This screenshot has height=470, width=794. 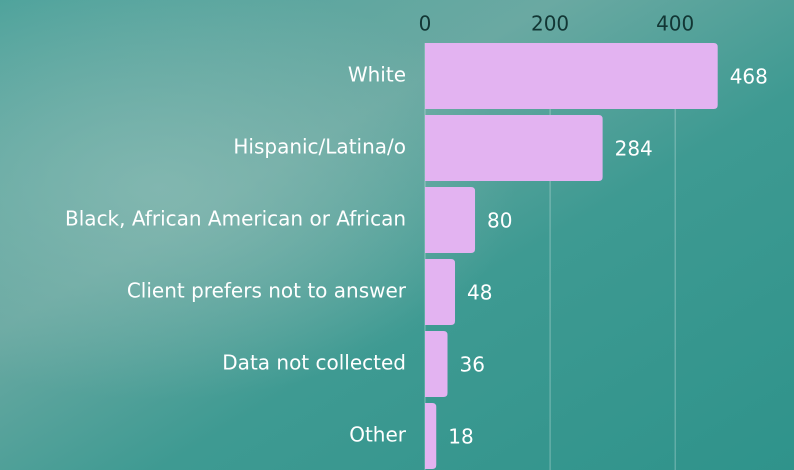 What do you see at coordinates (550, 24) in the screenshot?
I see `x-tick-label: 200` at bounding box center [550, 24].